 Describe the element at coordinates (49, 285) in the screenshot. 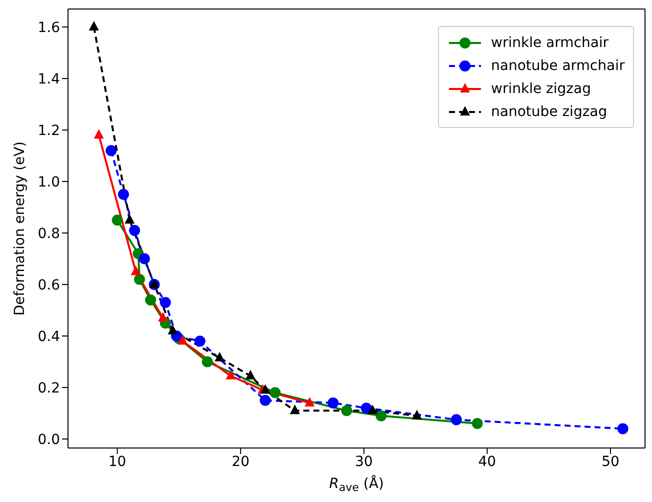

I see `y-tick-label: 0.6` at that location.